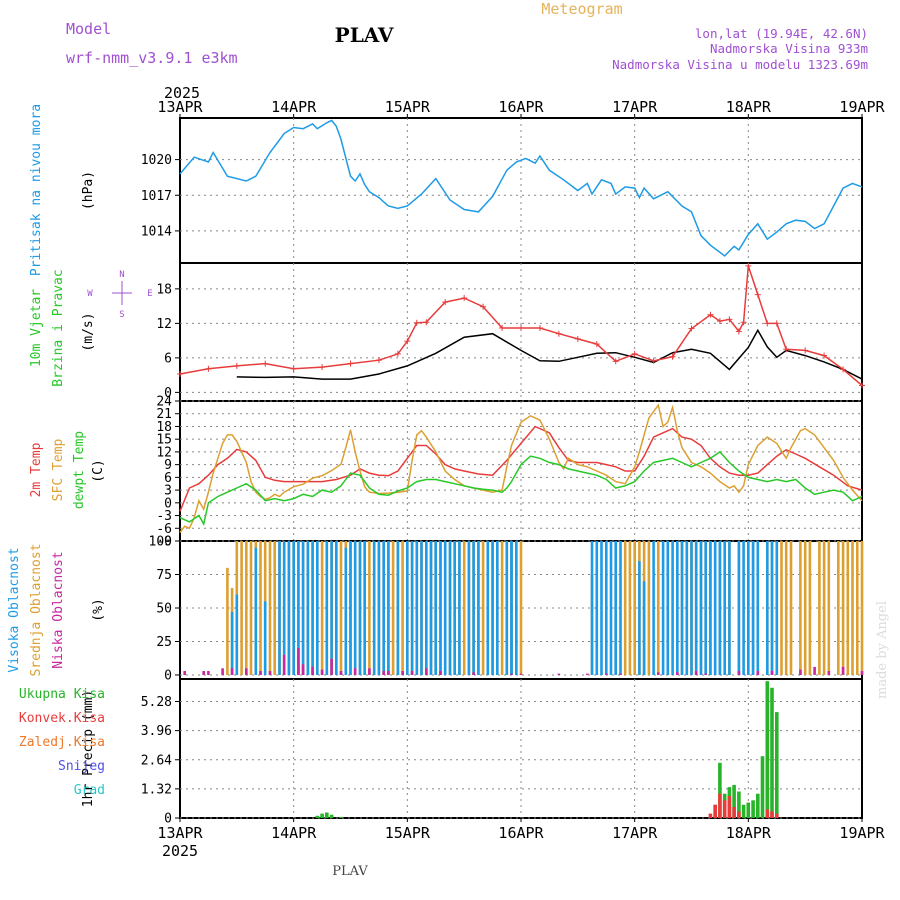 The height and width of the screenshot is (900, 900). What do you see at coordinates (168, 491) in the screenshot?
I see `y-tick-label: 3` at bounding box center [168, 491].